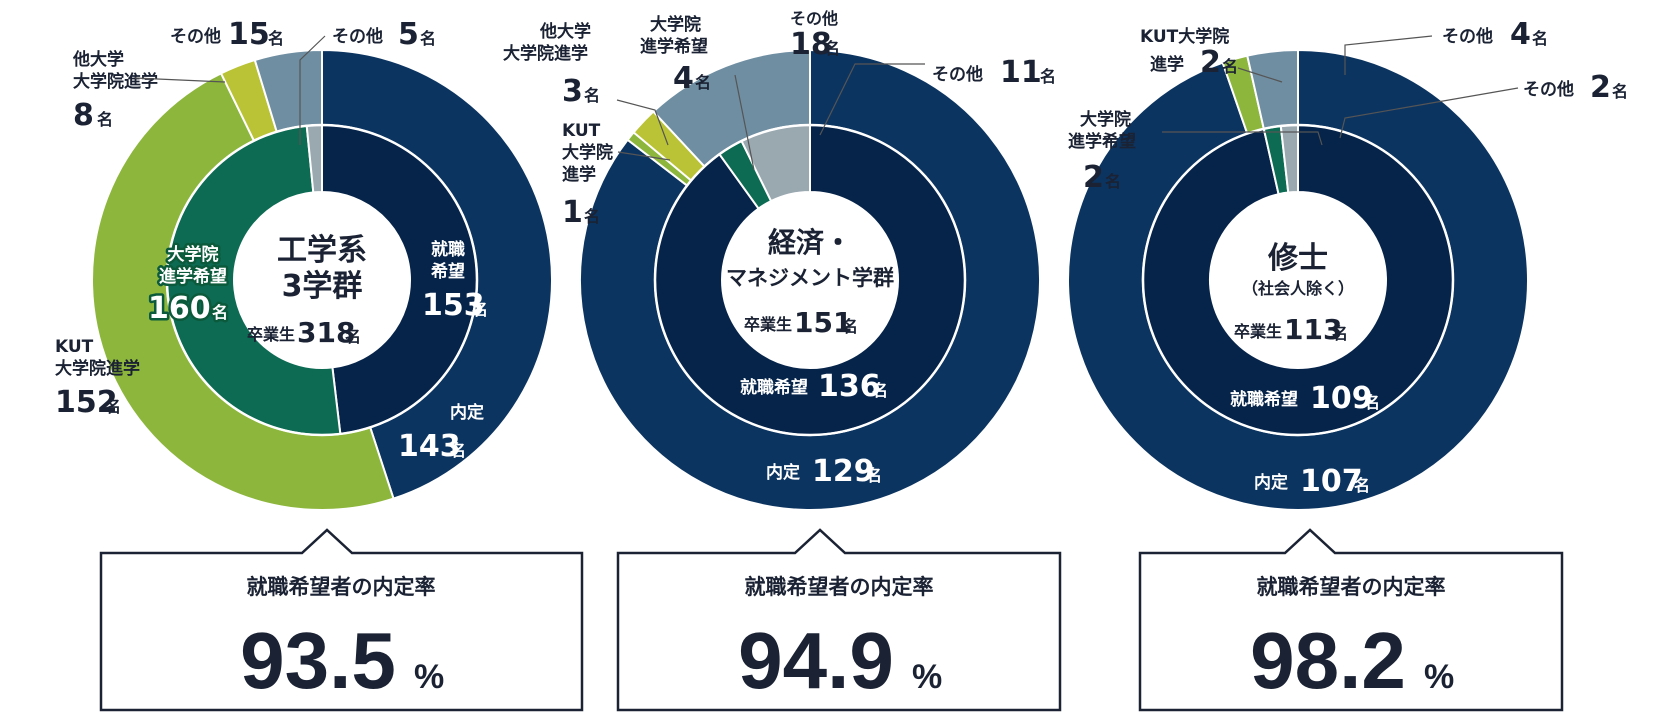 This screenshot has width=1664, height=724. Describe the element at coordinates (565, 31) in the screenshot. I see `other-grad-label-line1: 他大学` at that location.